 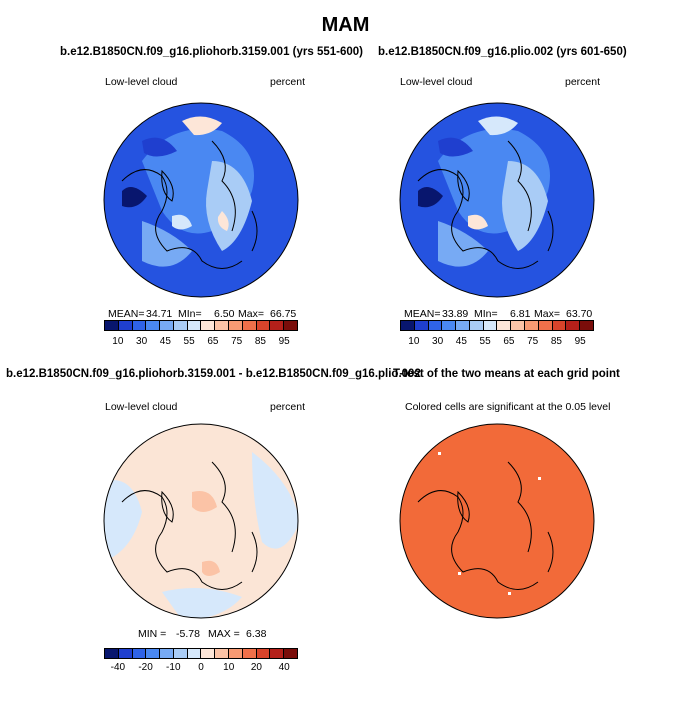 I want to click on panel-1-max-value: 66.75, so click(x=283, y=314).